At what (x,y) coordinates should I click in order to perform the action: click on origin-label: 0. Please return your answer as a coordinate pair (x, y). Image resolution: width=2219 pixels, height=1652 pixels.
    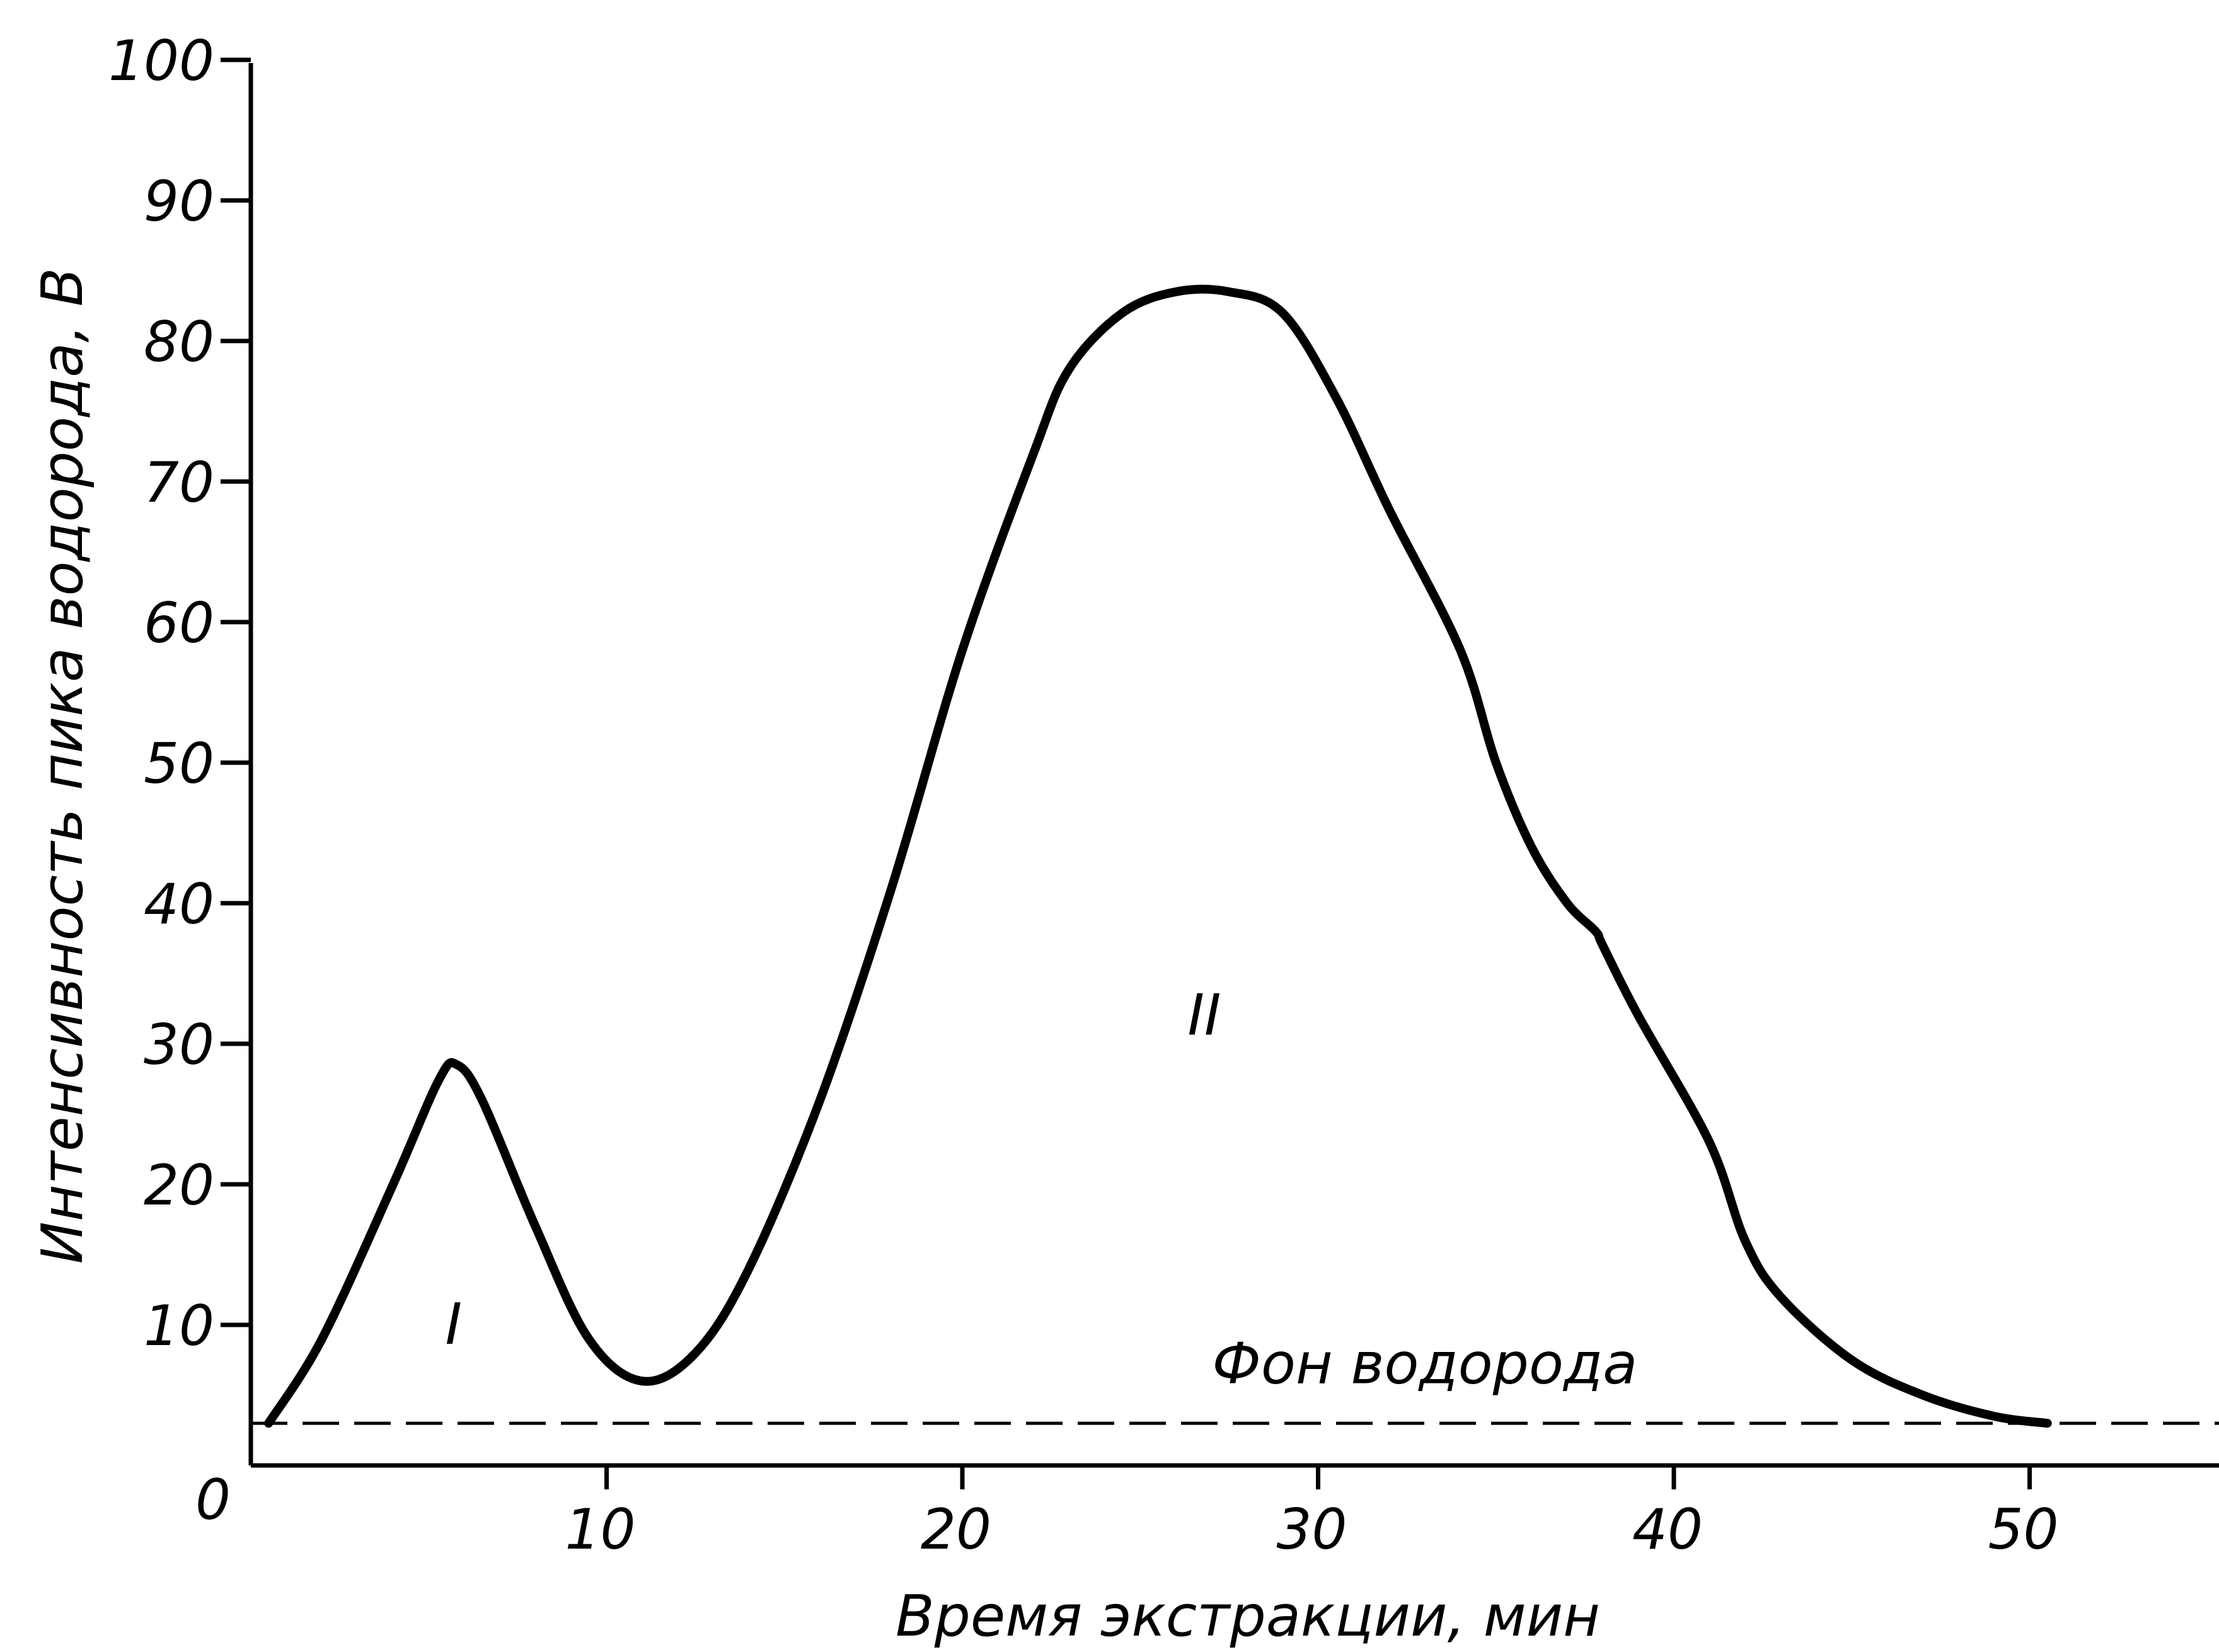
    Looking at the image, I should click on (213, 1499).